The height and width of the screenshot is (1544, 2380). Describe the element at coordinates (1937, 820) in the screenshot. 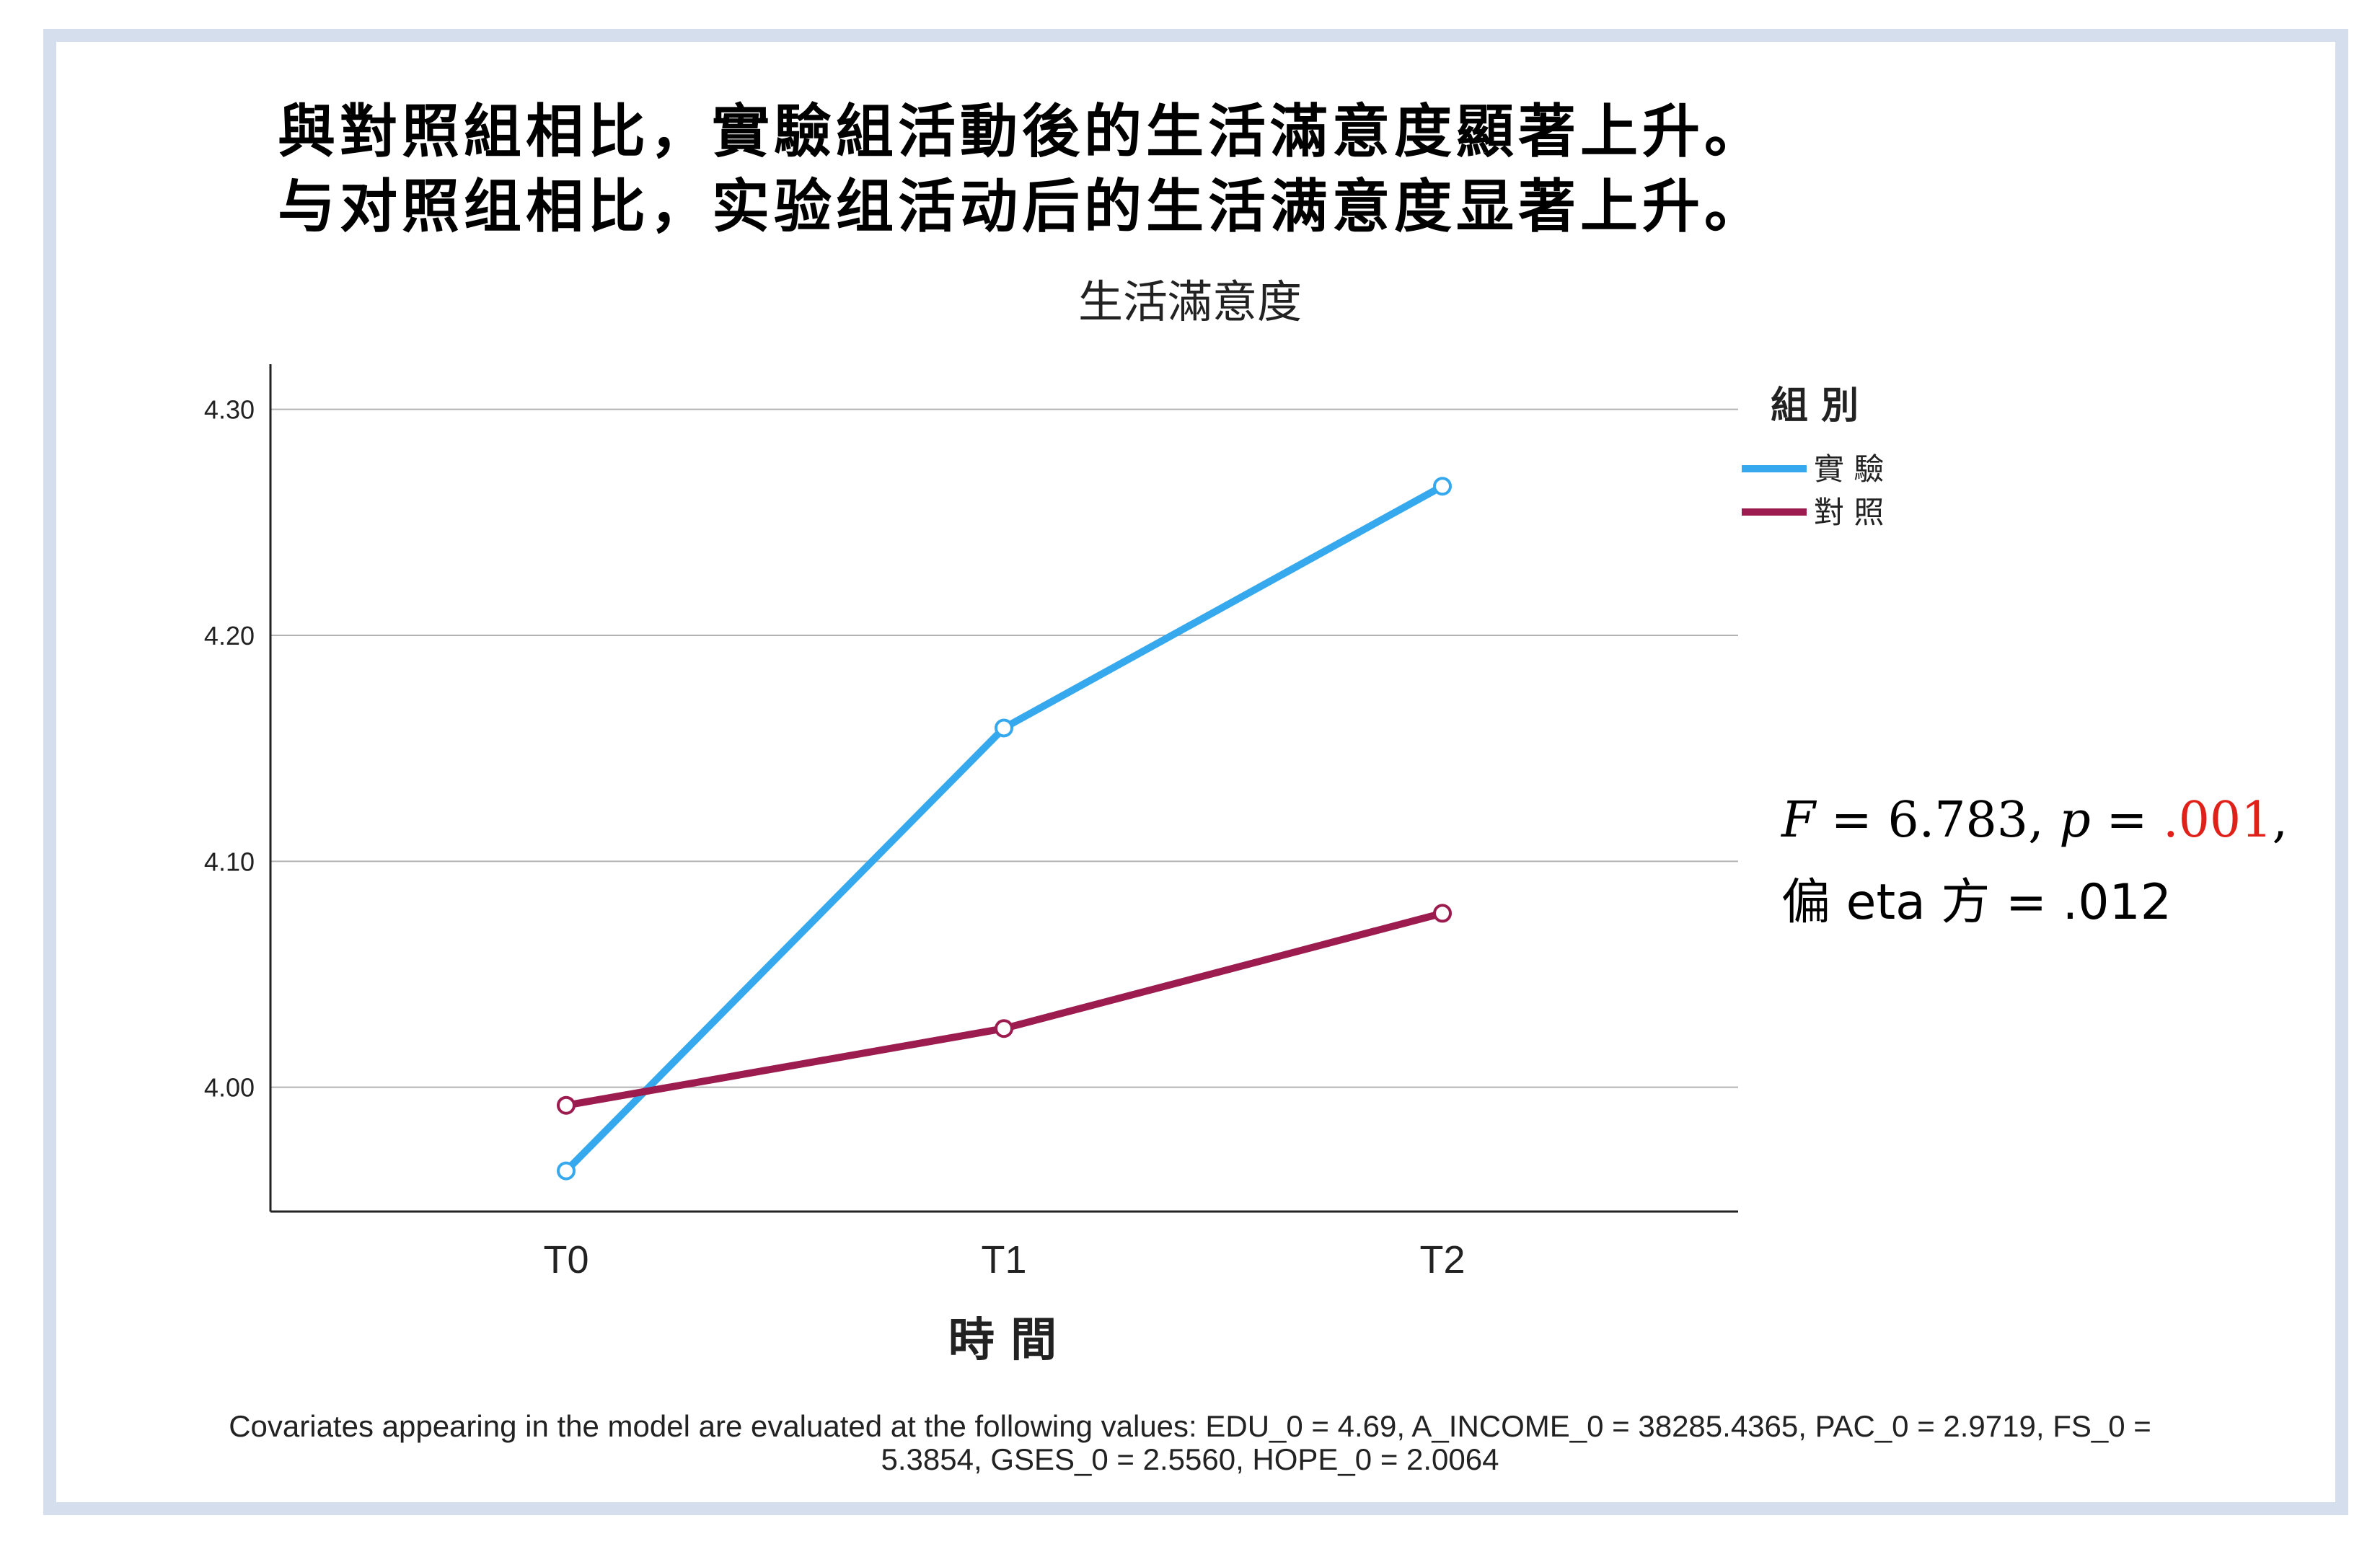

I see `f-value: = 6.783,` at that location.